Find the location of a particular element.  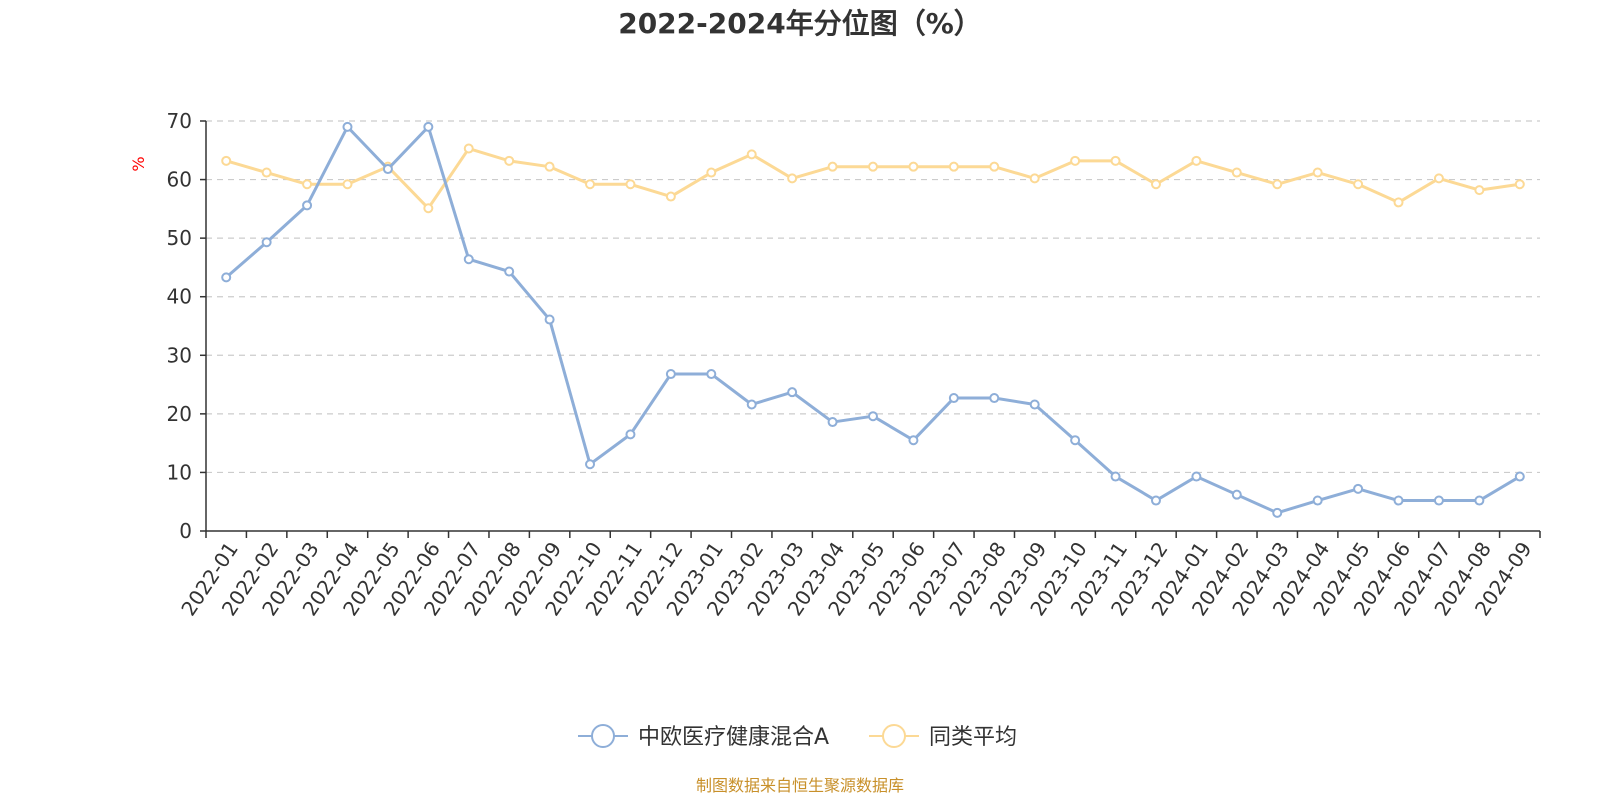

y-tick-label: 20 is located at coordinates (179, 414).